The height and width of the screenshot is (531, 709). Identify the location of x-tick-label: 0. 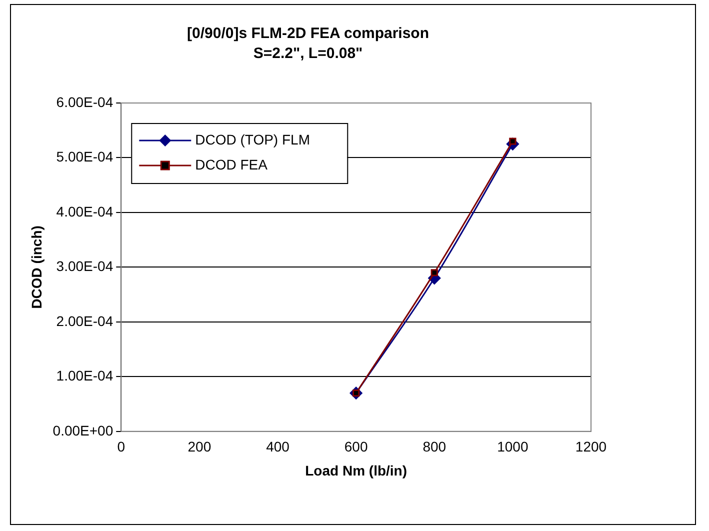
(121, 446).